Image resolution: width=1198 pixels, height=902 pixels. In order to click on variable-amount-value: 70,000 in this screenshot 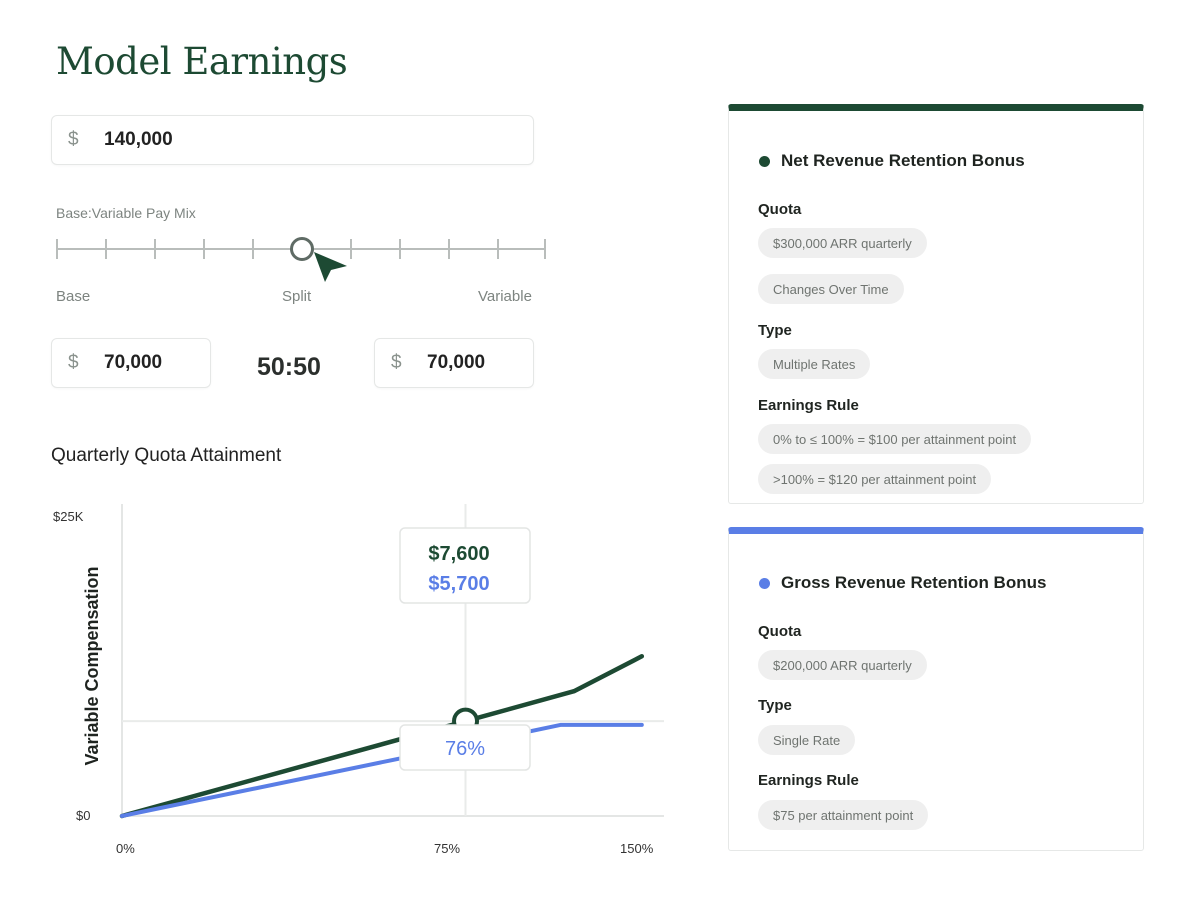, I will do `click(456, 362)`.